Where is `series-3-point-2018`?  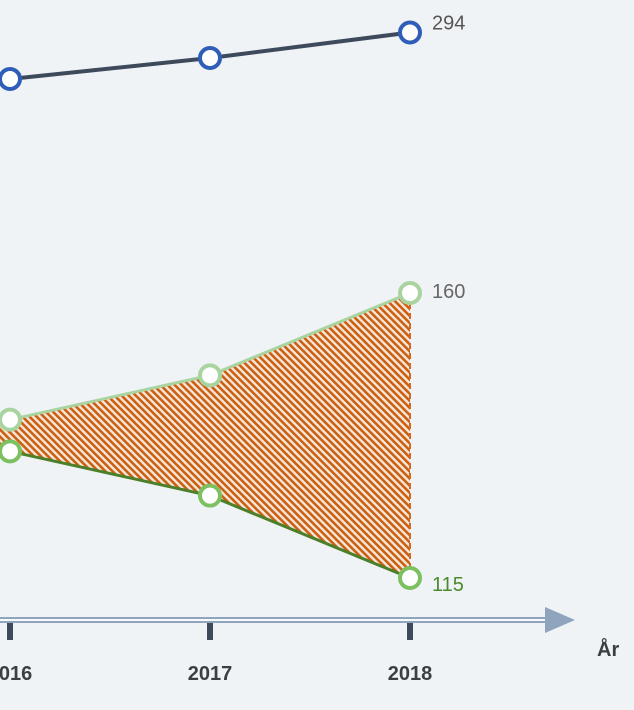 series-3-point-2018 is located at coordinates (410, 578).